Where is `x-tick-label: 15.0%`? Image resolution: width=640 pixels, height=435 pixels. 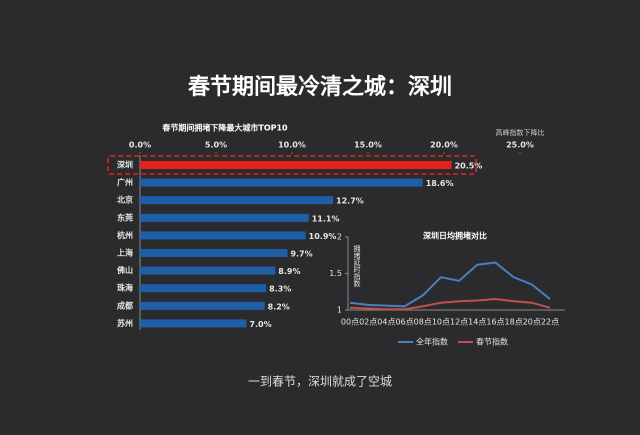 x-tick-label: 15.0% is located at coordinates (368, 145).